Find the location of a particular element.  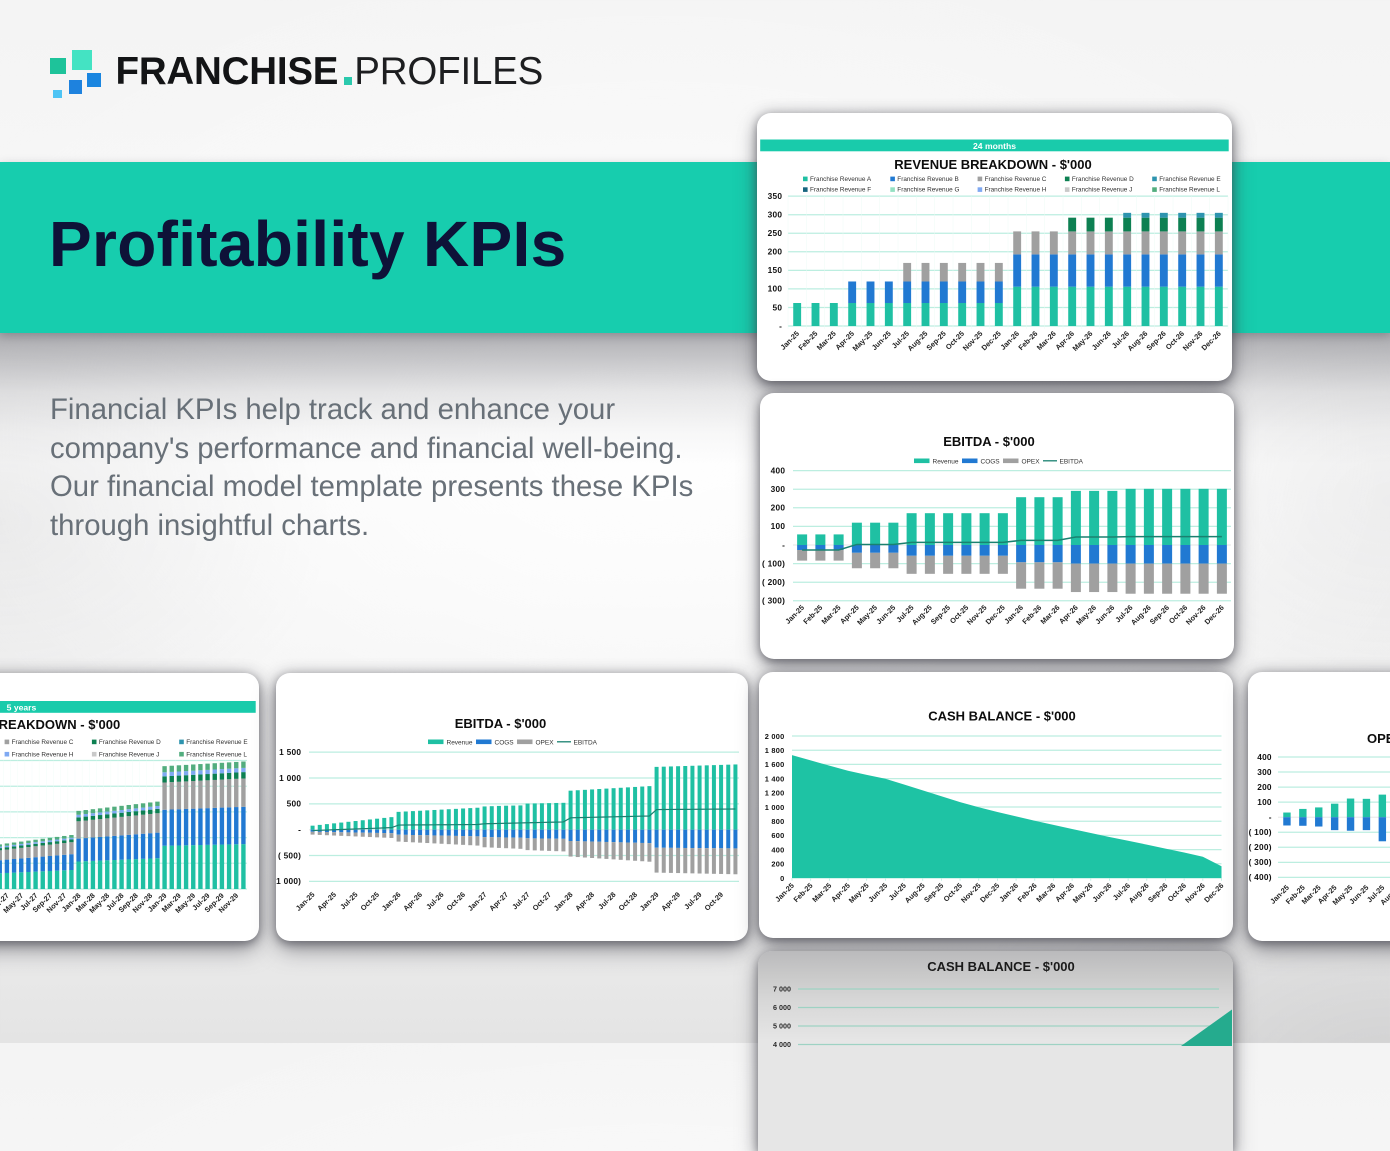

svg-text: Franchise Revenue C is located at coordinates (1016, 179).